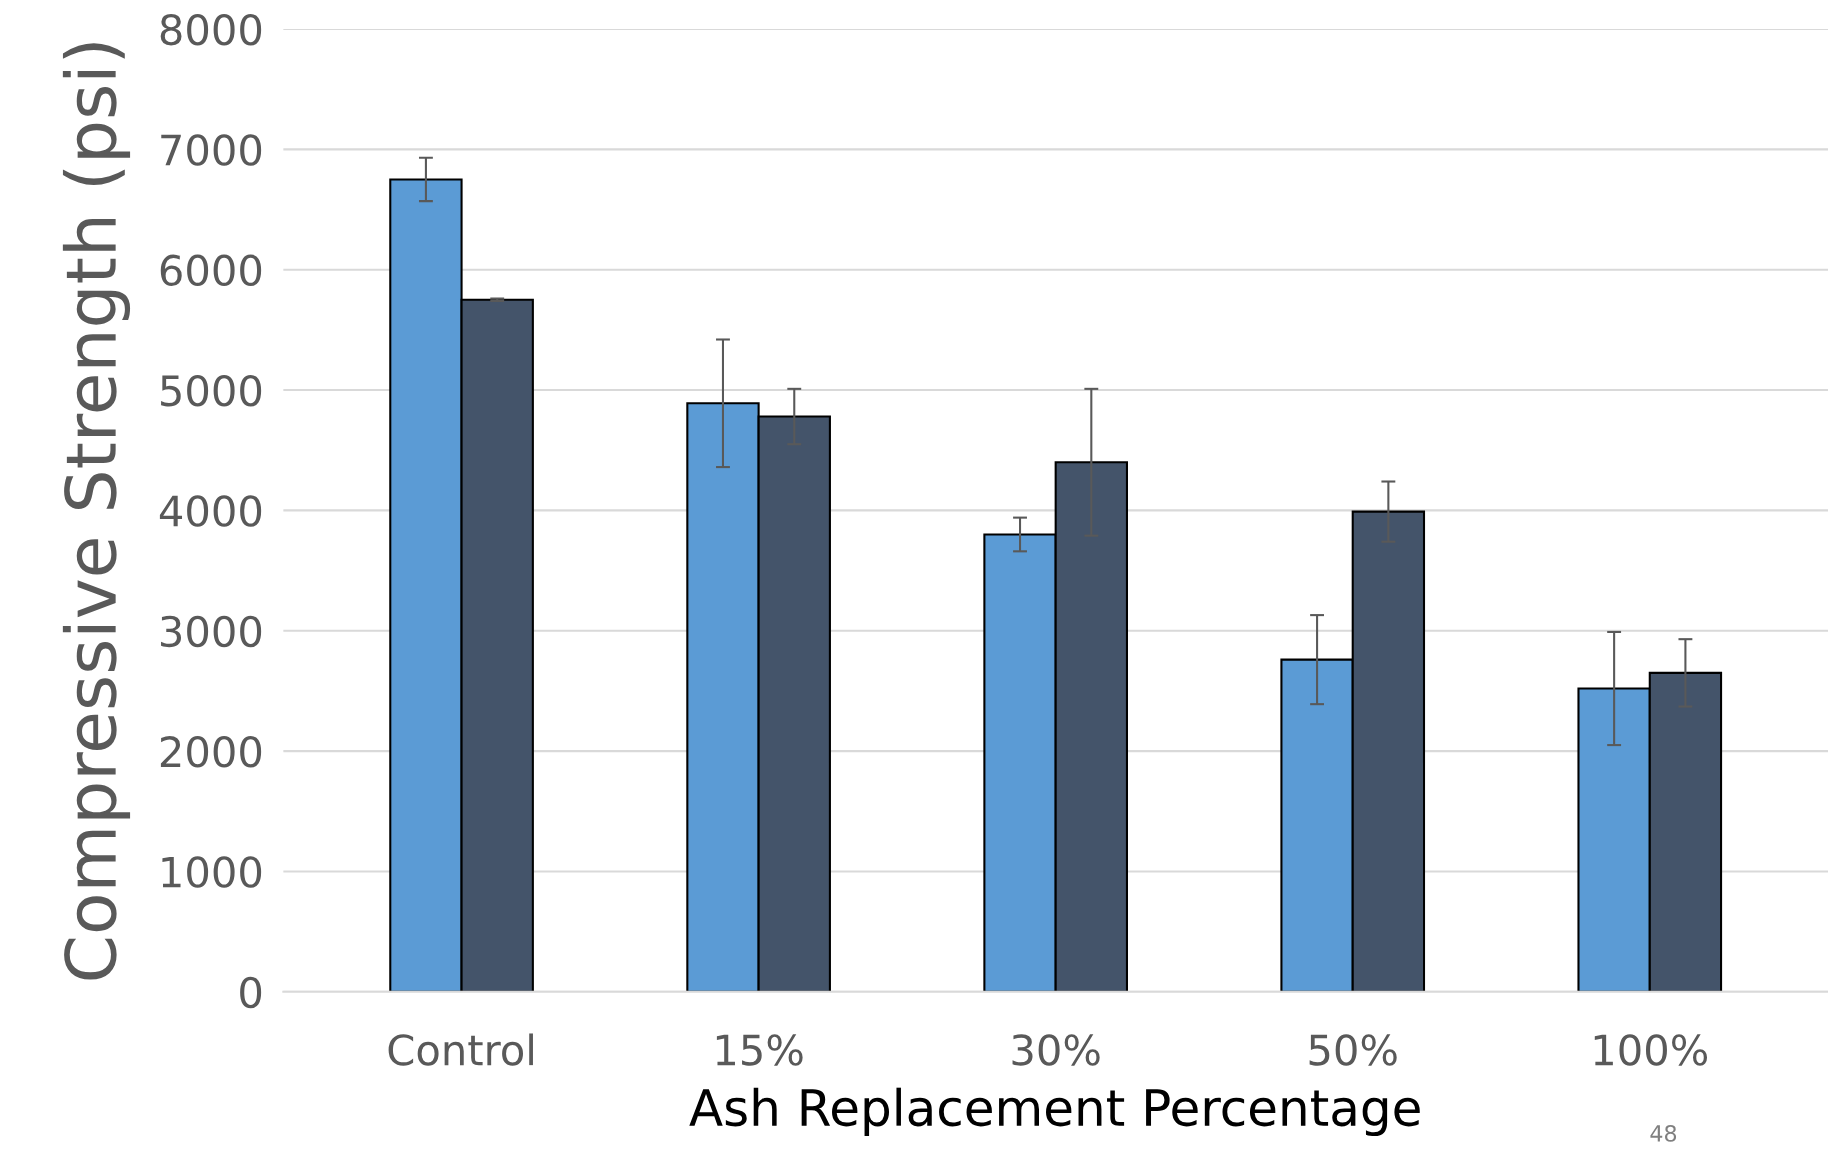 This screenshot has width=1828, height=1160. Describe the element at coordinates (211, 150) in the screenshot. I see `y-tick-label: 7000` at that location.